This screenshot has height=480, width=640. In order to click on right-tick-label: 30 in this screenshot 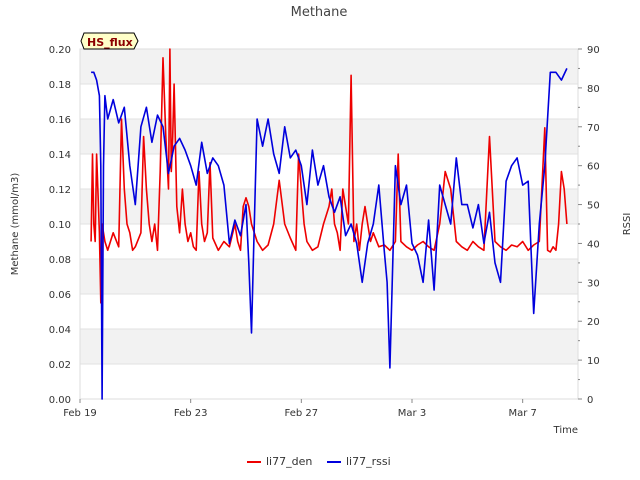, I will do `click(593, 283)`.